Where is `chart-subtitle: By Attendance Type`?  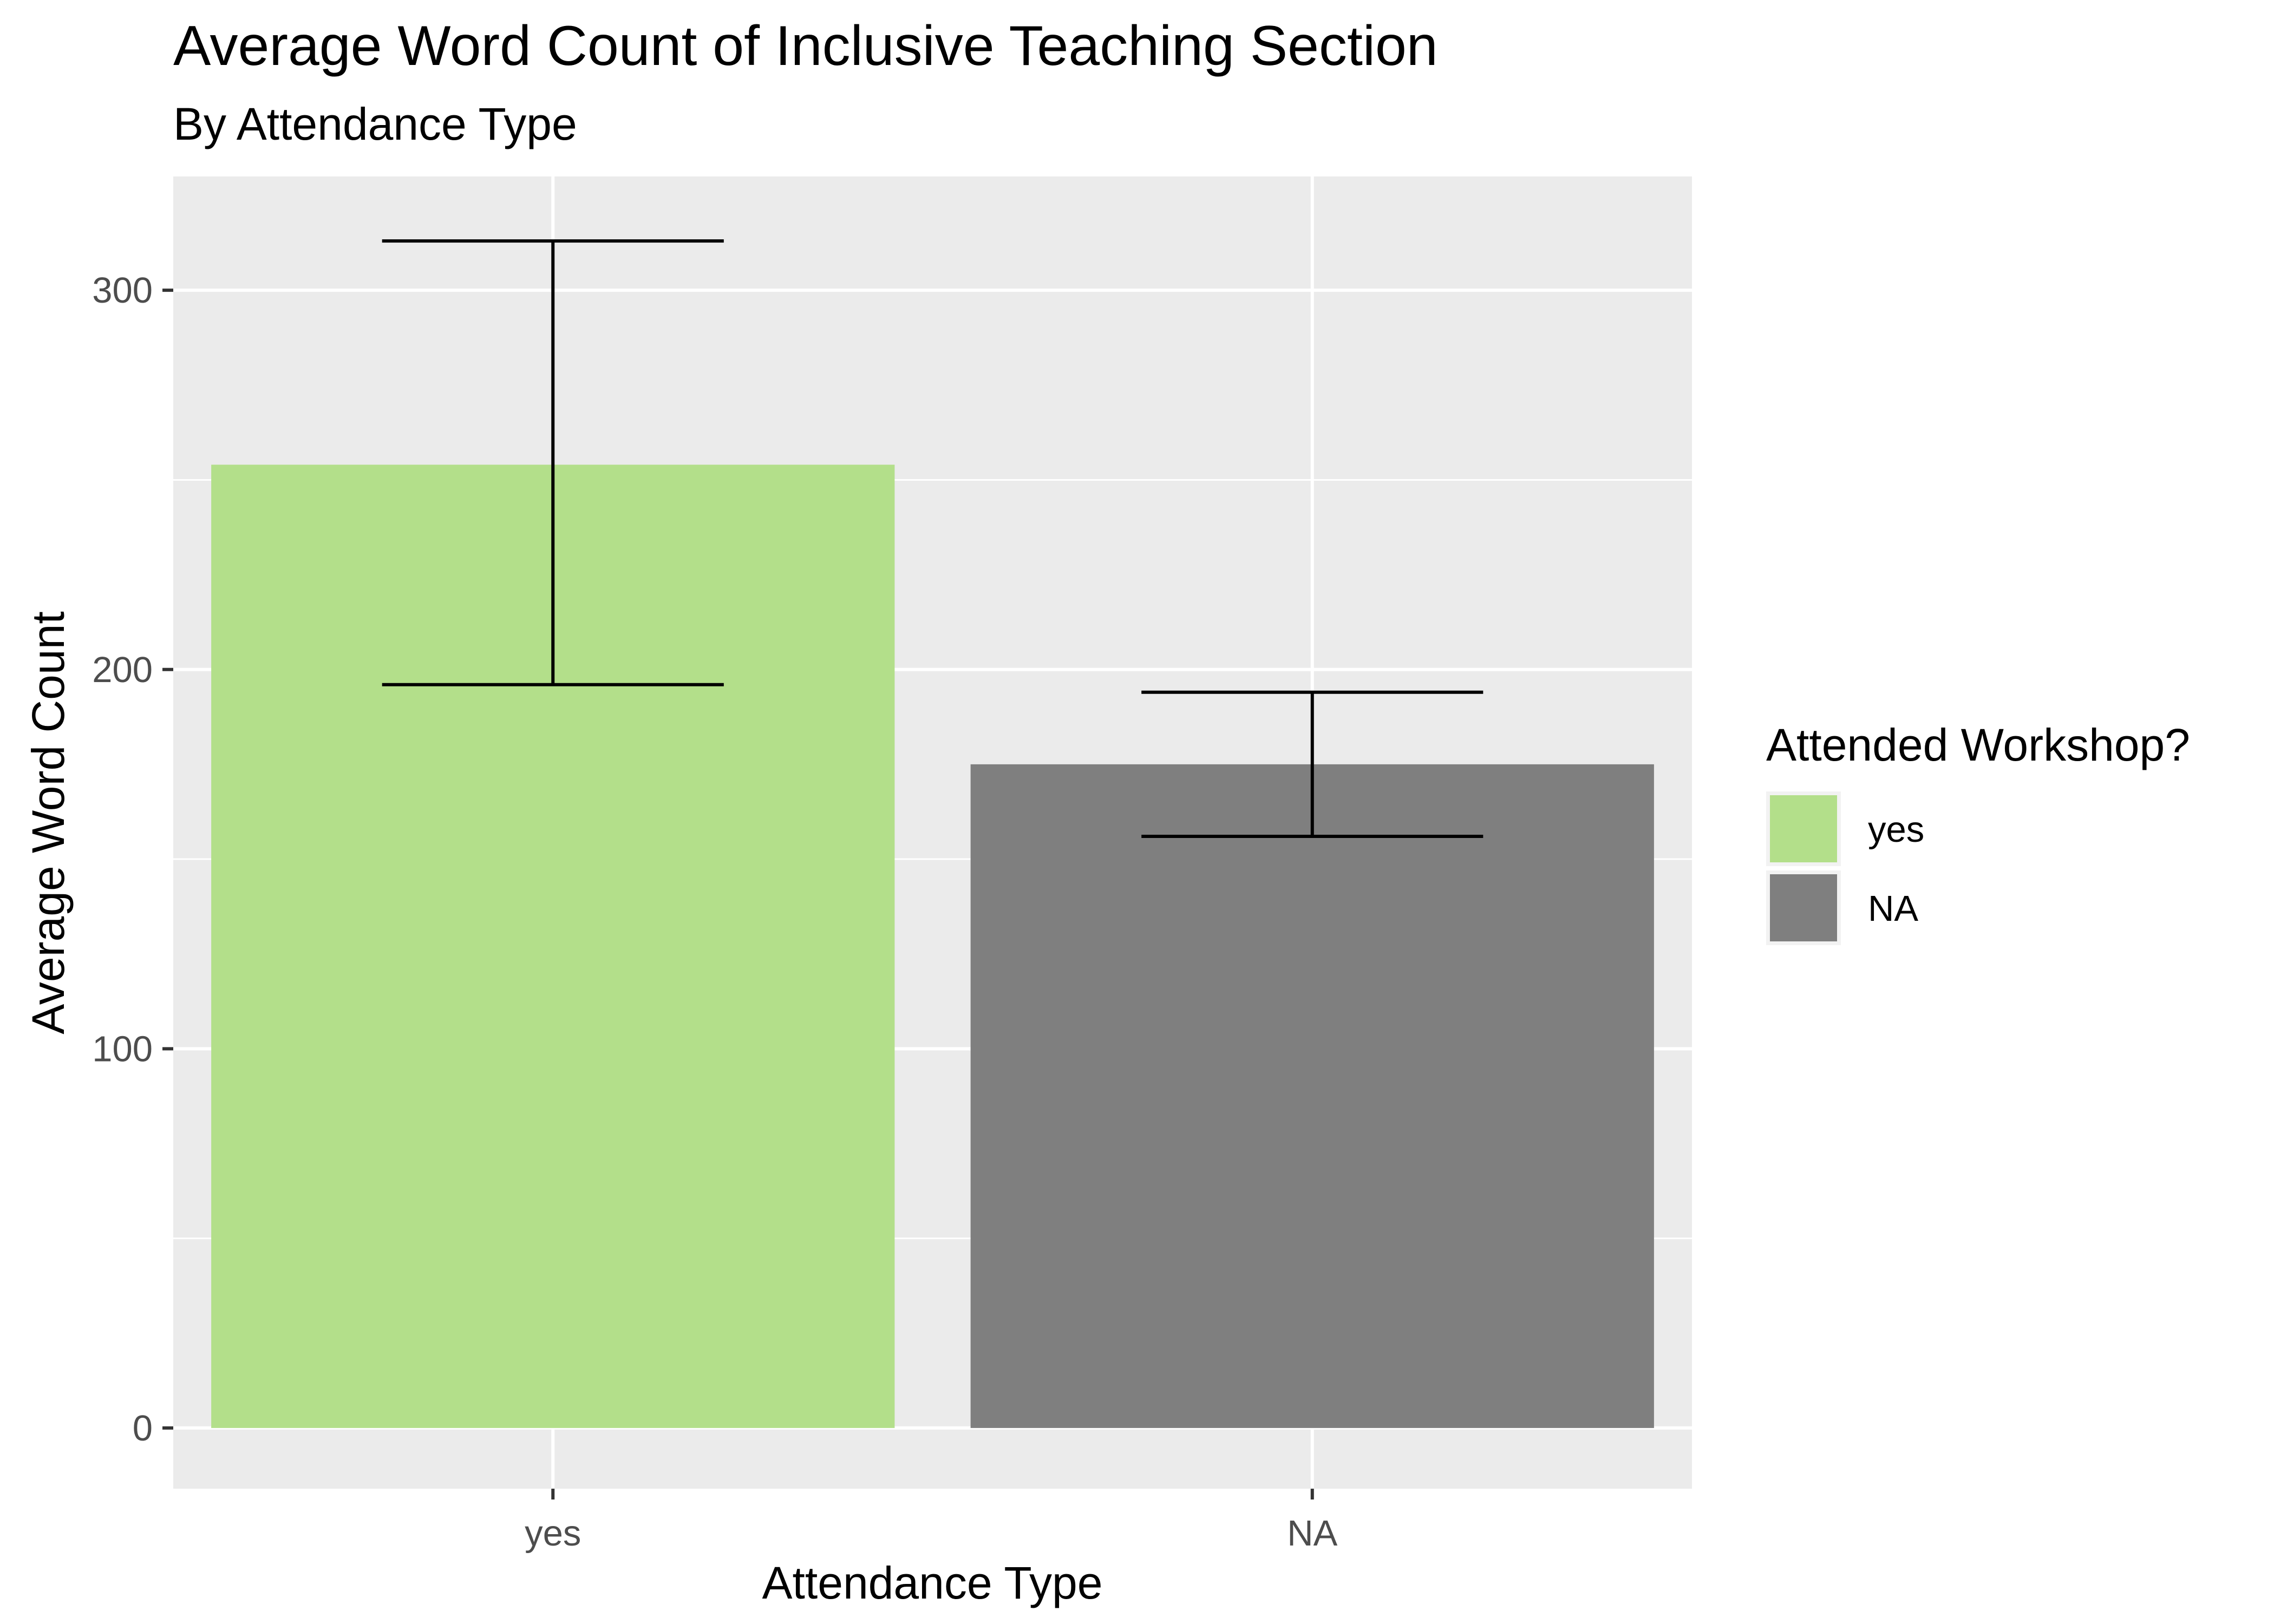
chart-subtitle: By Attendance Type is located at coordinates (375, 124).